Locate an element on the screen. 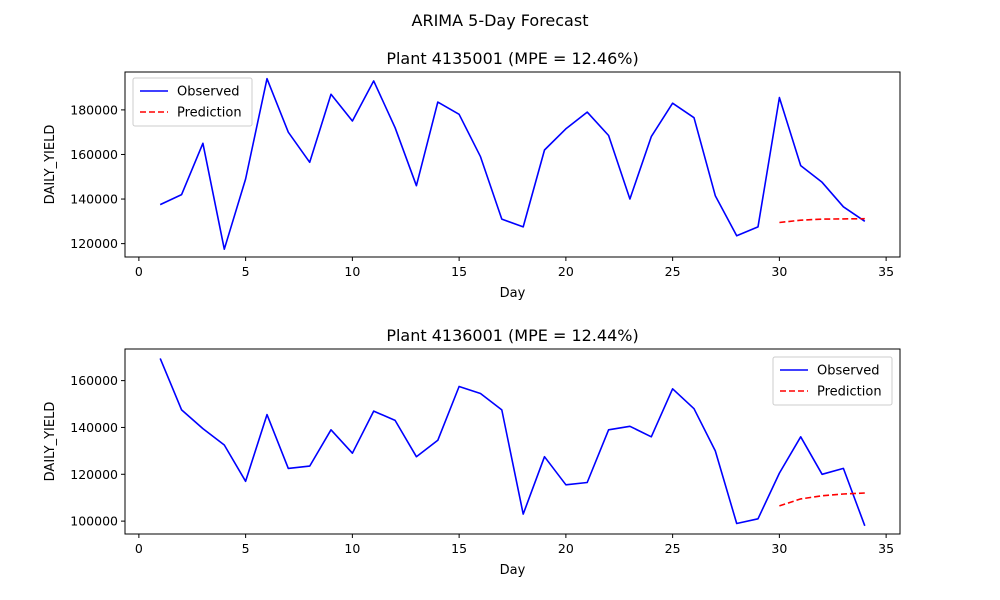  figure-suptitle: ARIMA 5-Day Forecast is located at coordinates (500, 20).